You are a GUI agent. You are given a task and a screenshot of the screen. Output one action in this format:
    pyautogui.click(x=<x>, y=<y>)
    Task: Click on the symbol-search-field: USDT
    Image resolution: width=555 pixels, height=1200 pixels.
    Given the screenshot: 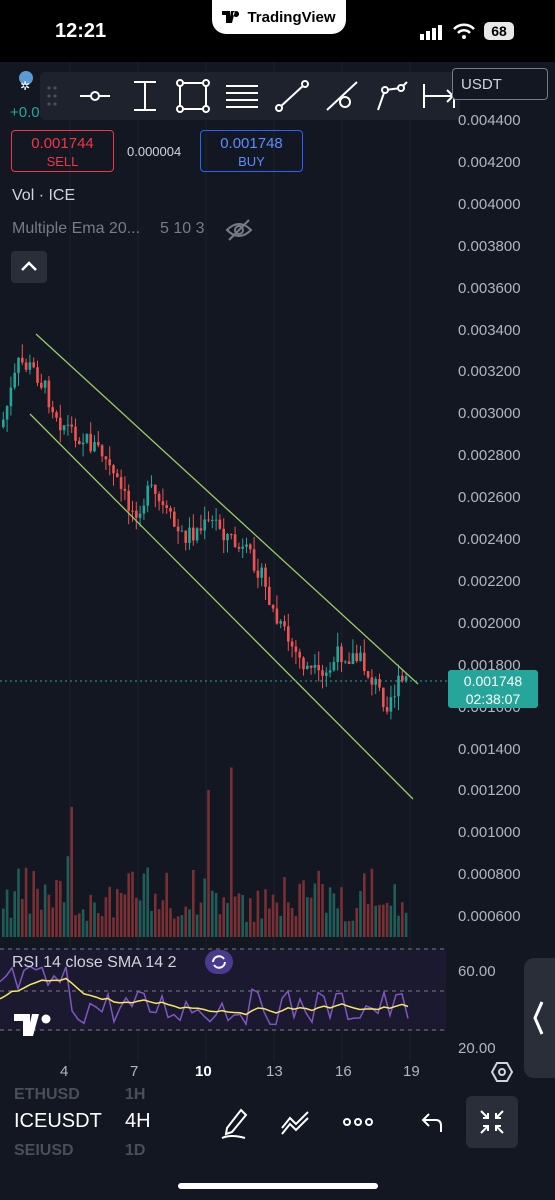 What is the action you would take?
    pyautogui.click(x=500, y=84)
    